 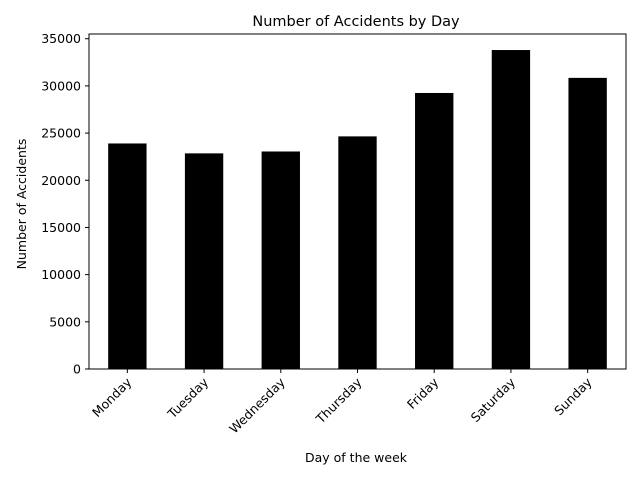 I want to click on x-tick-label: Monday, so click(x=112, y=397).